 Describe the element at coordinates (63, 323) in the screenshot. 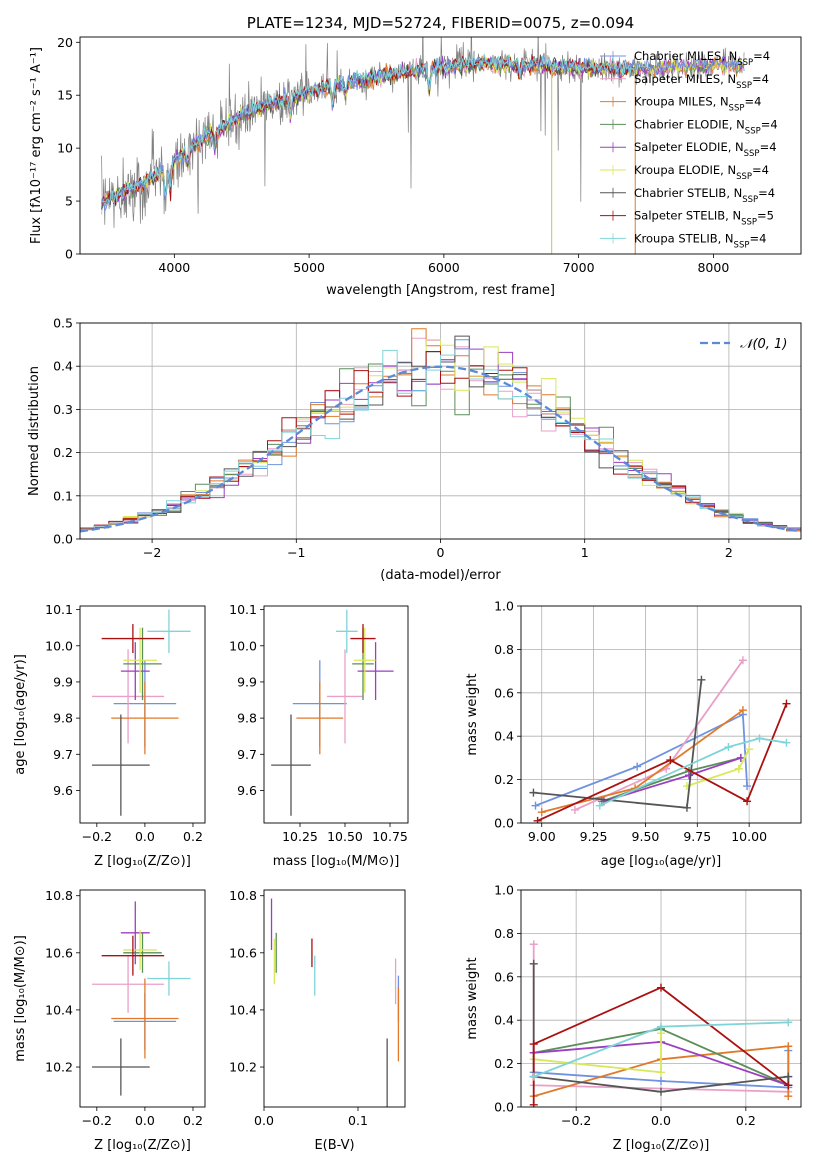

I see `y-tick-label: 0.5` at that location.